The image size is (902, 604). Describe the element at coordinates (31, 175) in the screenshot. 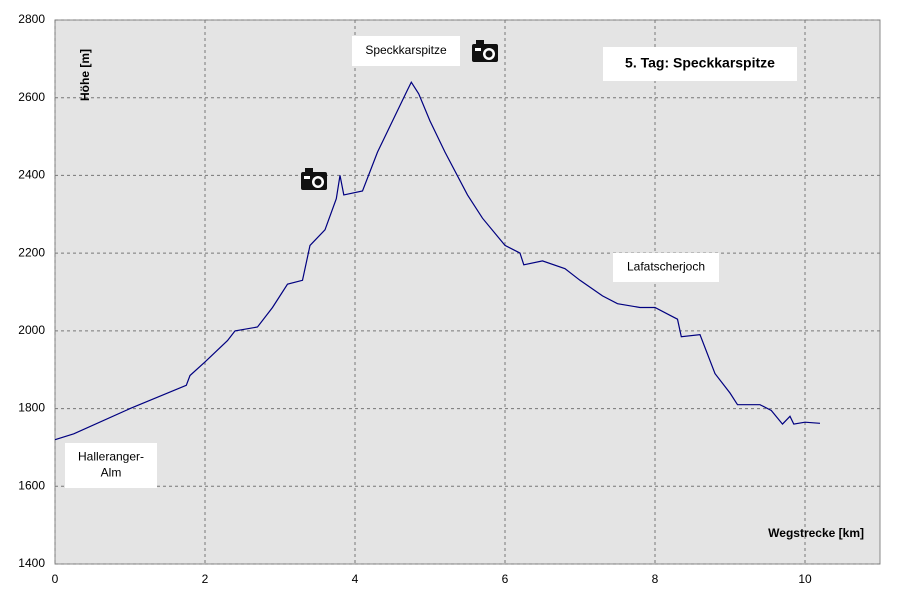

I see `y-tick-label: 2400` at that location.